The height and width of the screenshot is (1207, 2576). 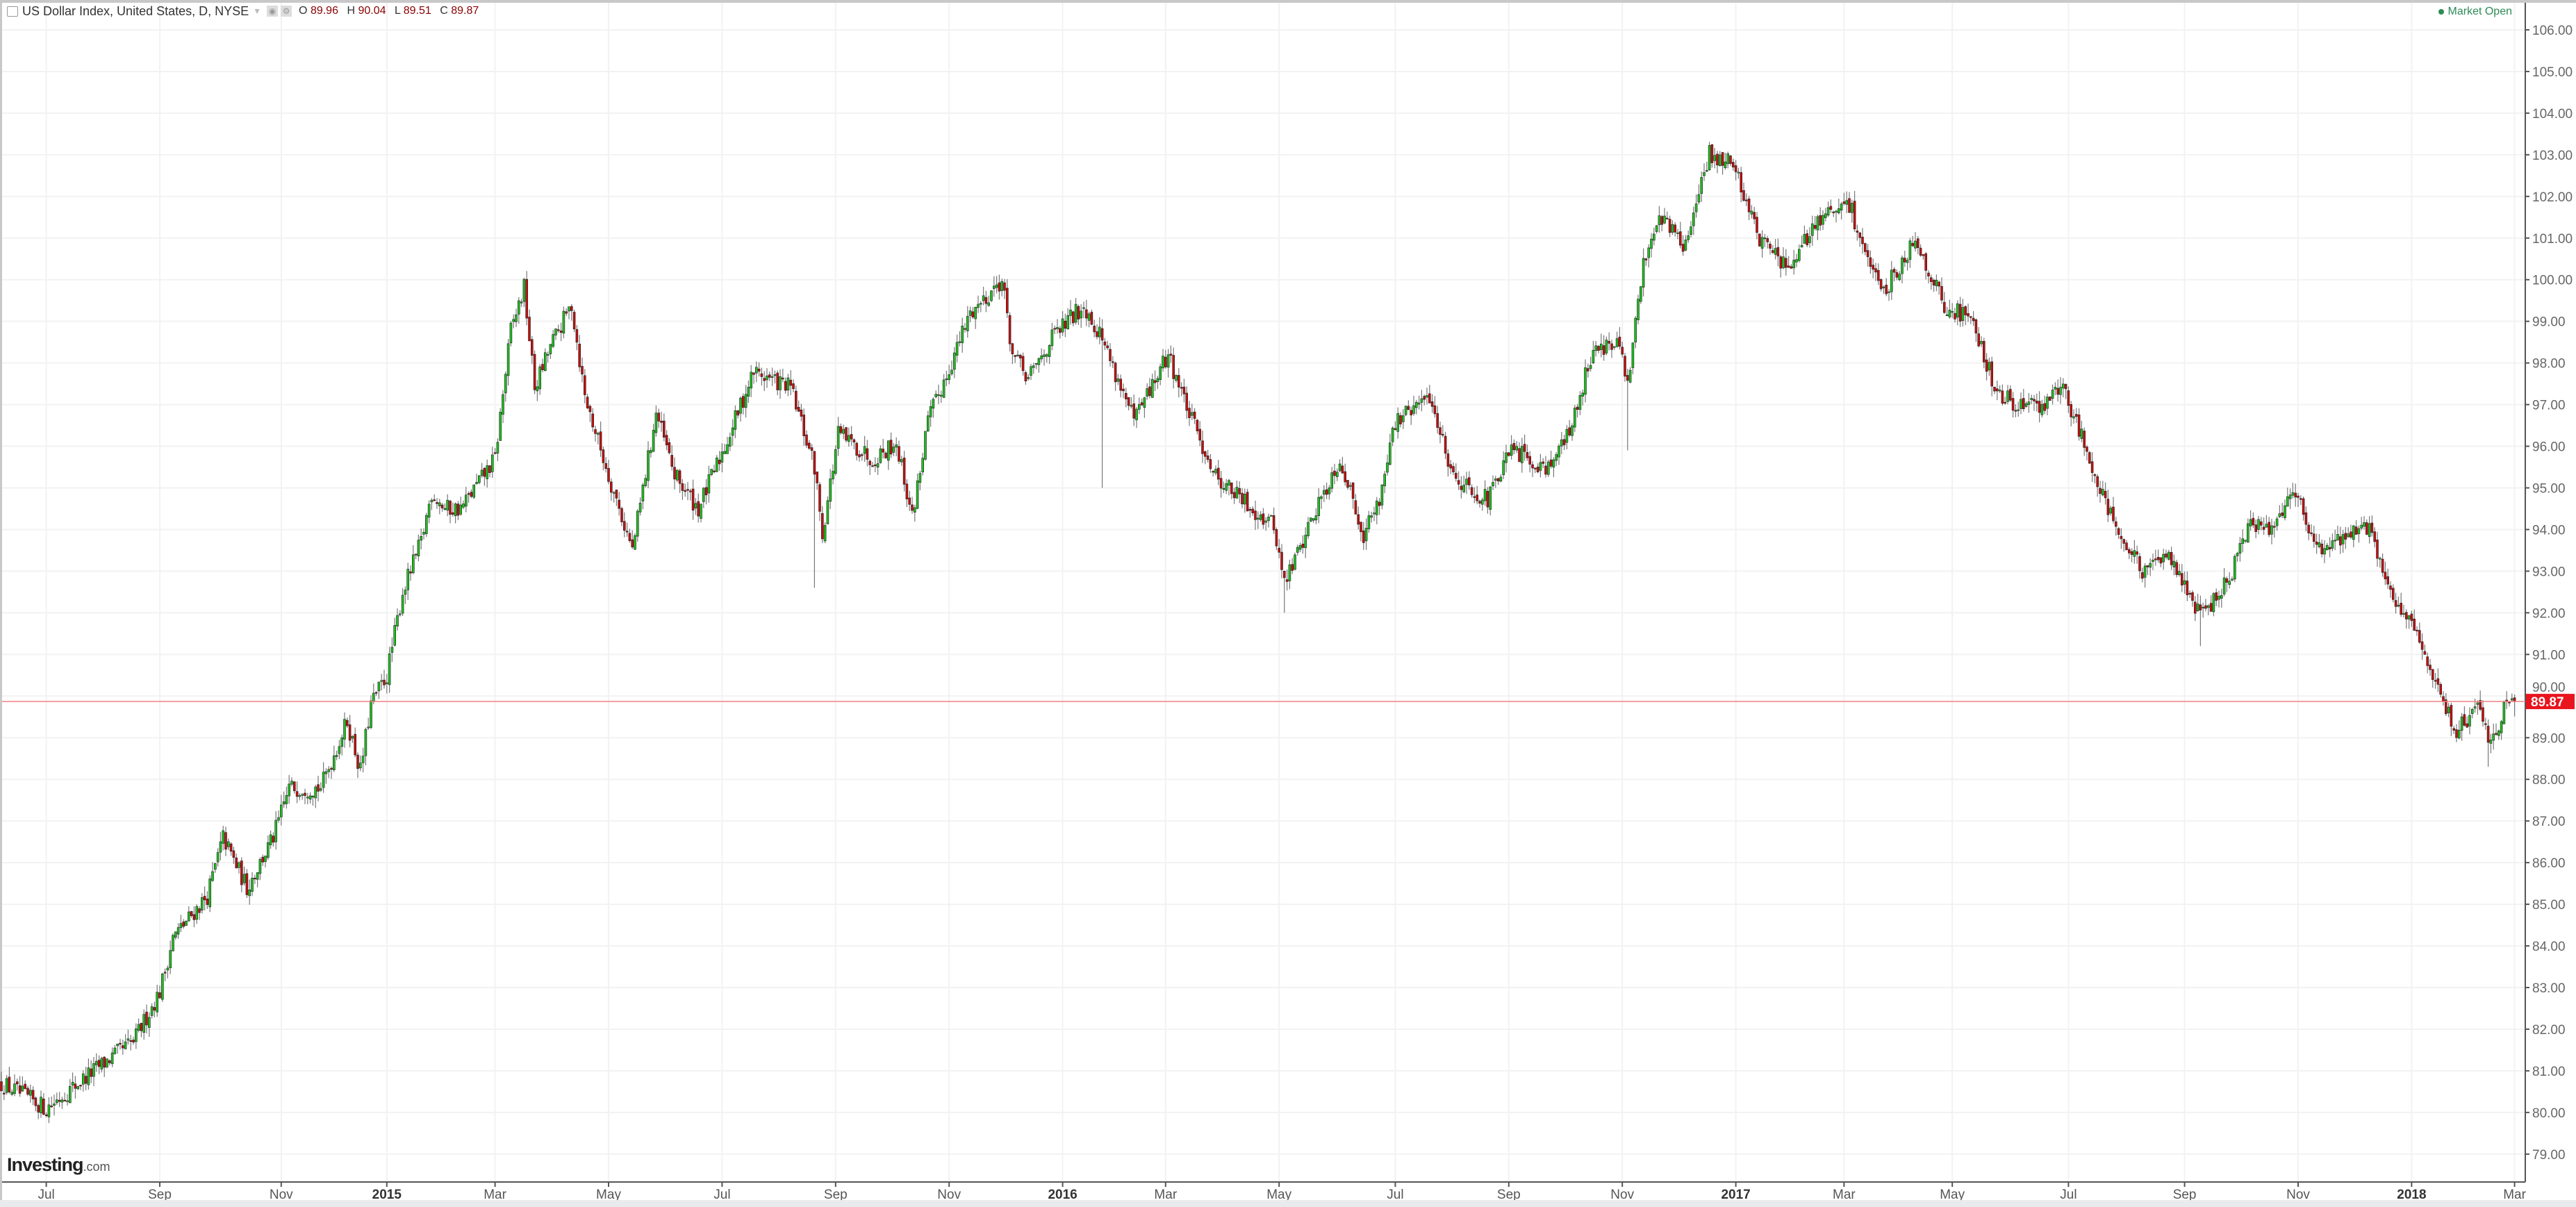 I want to click on x-tick-label: Nov, so click(x=1622, y=1195).